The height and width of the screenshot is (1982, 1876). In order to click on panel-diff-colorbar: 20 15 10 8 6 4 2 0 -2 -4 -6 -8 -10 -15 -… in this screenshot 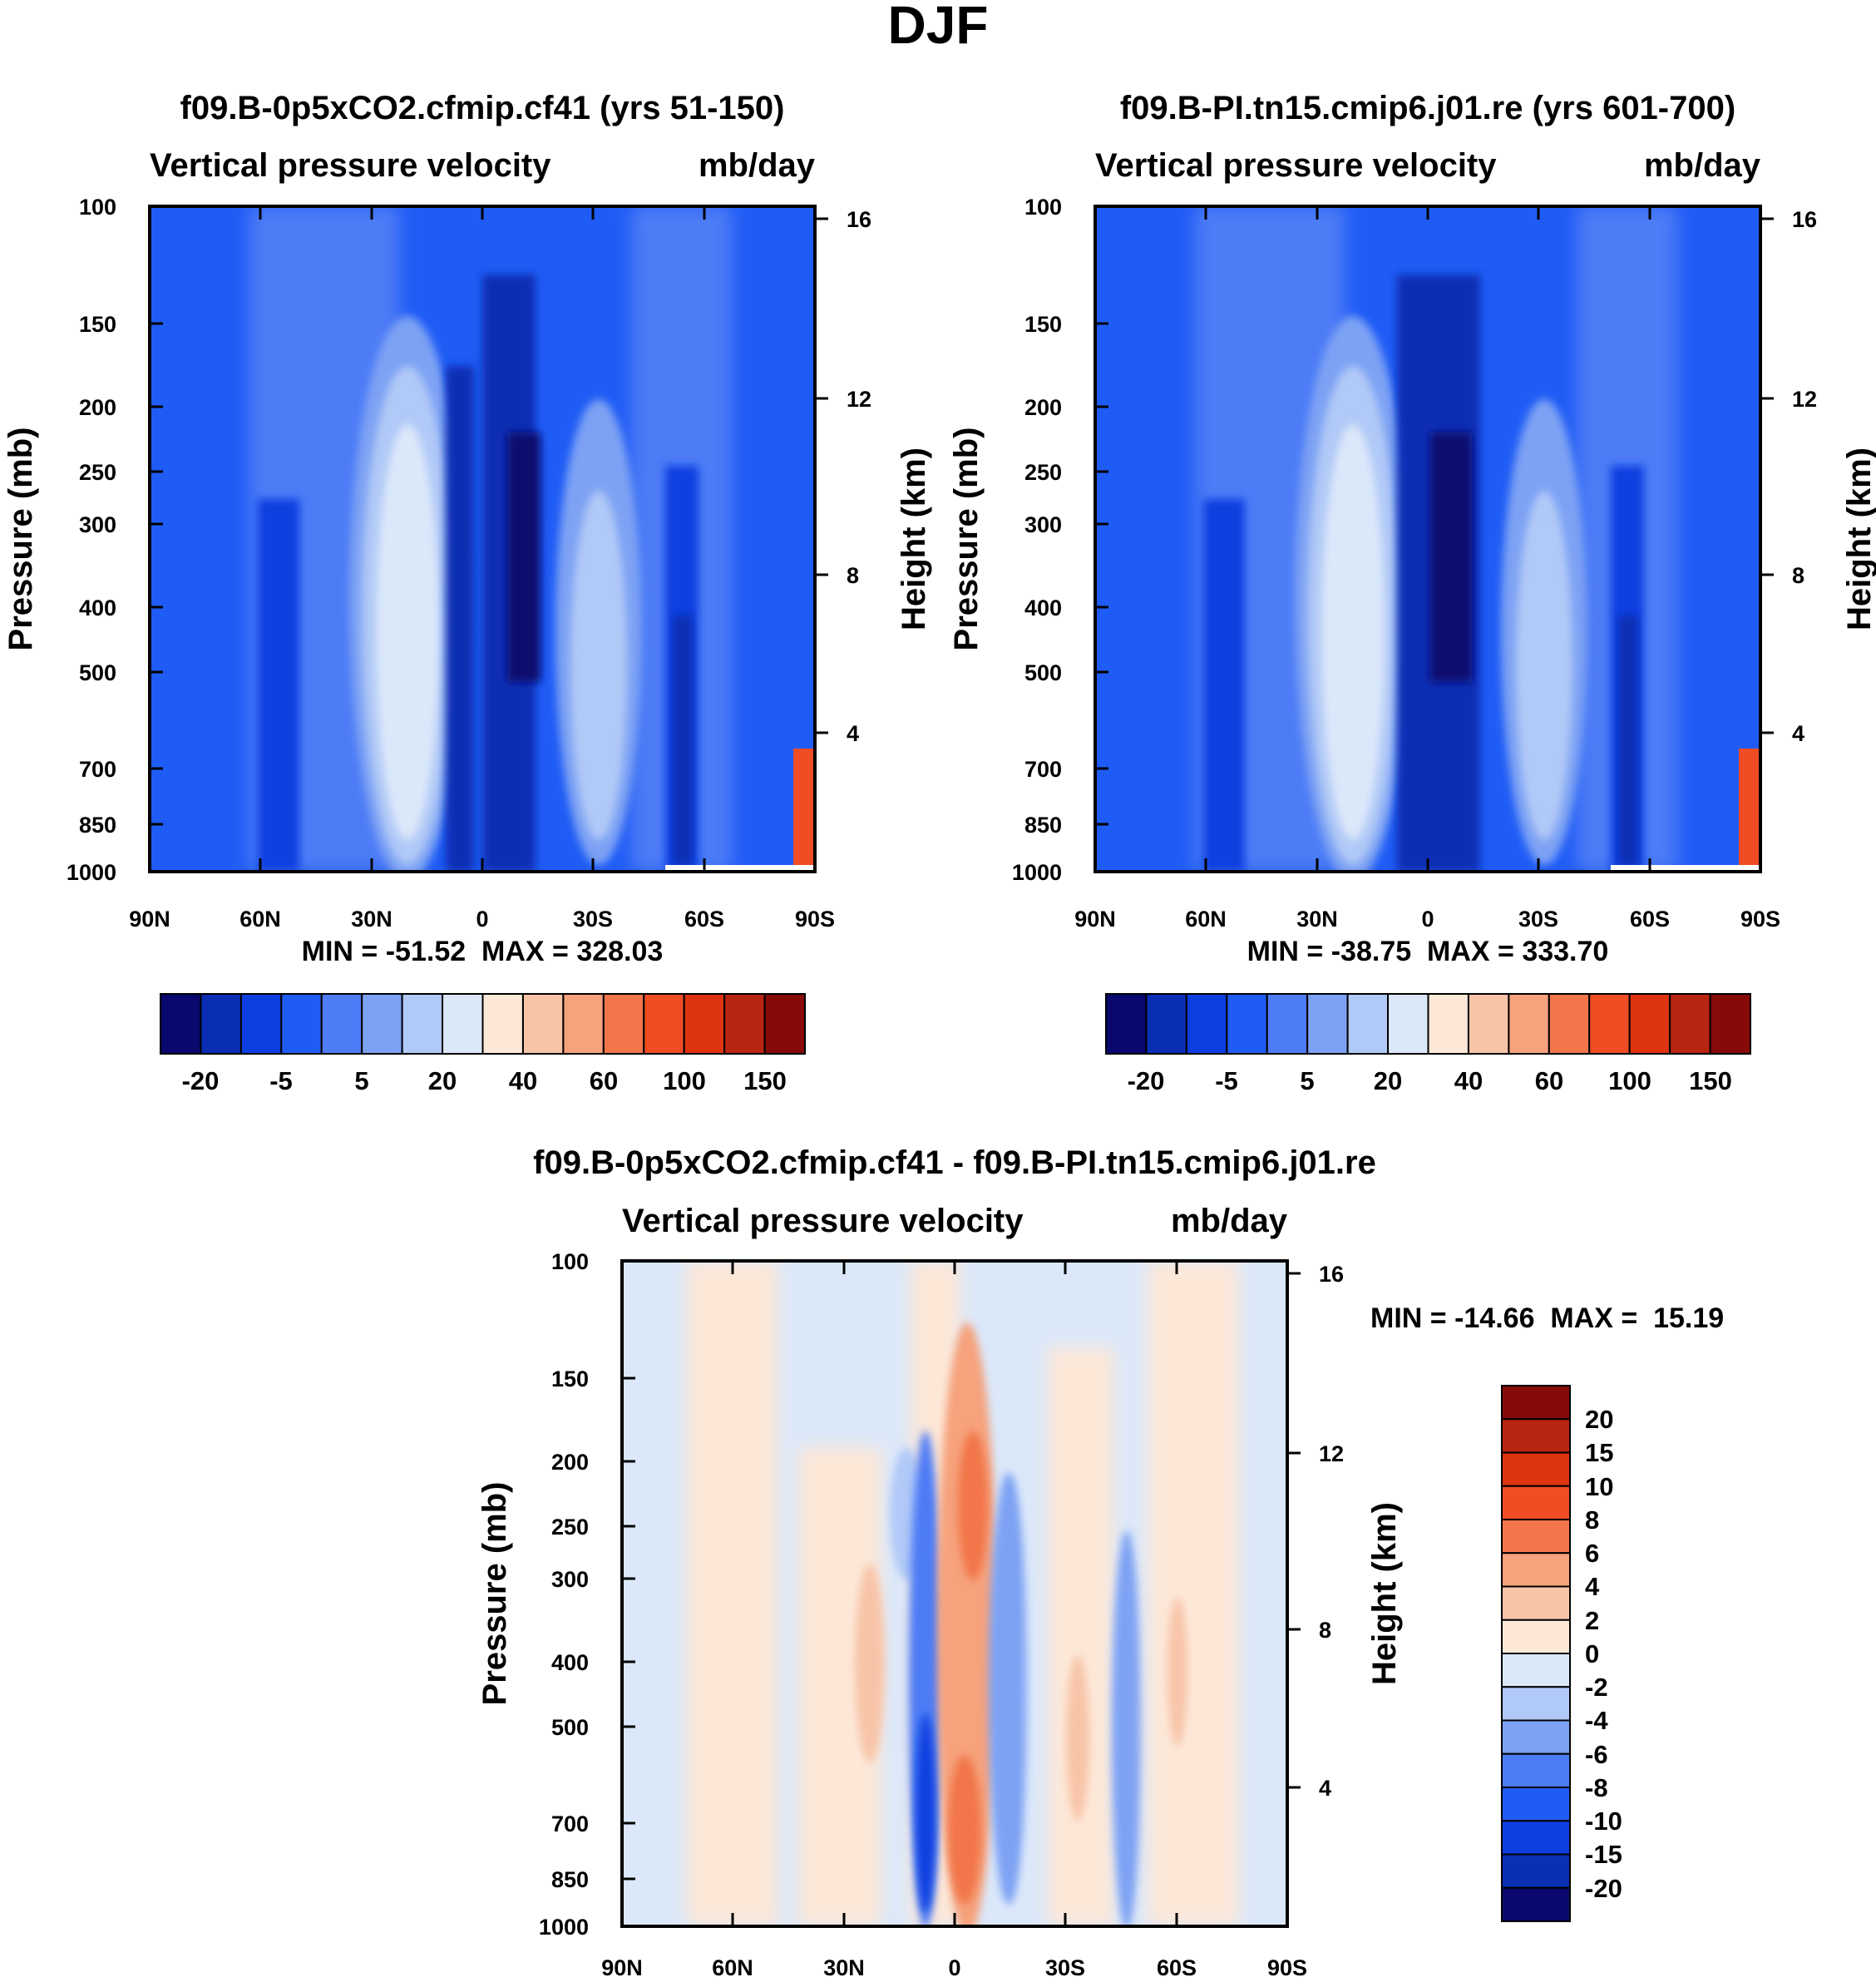, I will do `click(1561, 1653)`.